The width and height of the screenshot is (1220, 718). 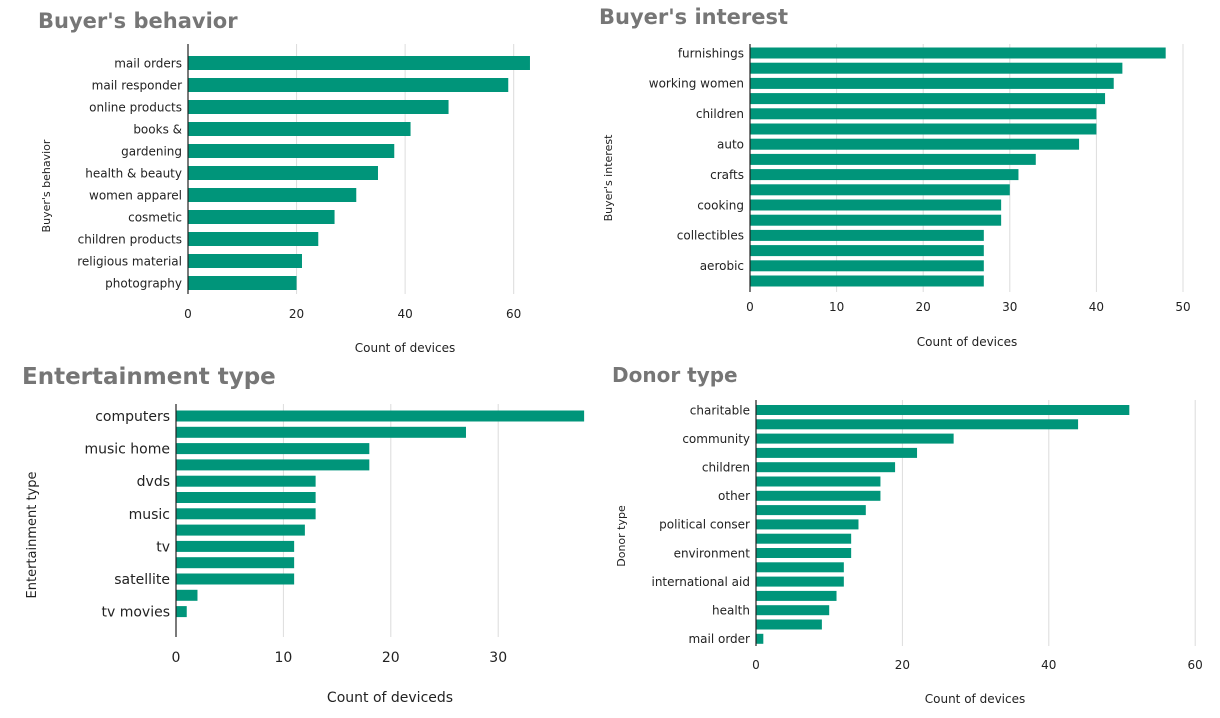 What do you see at coordinates (133, 173) in the screenshot?
I see `category-label: health & beauty` at bounding box center [133, 173].